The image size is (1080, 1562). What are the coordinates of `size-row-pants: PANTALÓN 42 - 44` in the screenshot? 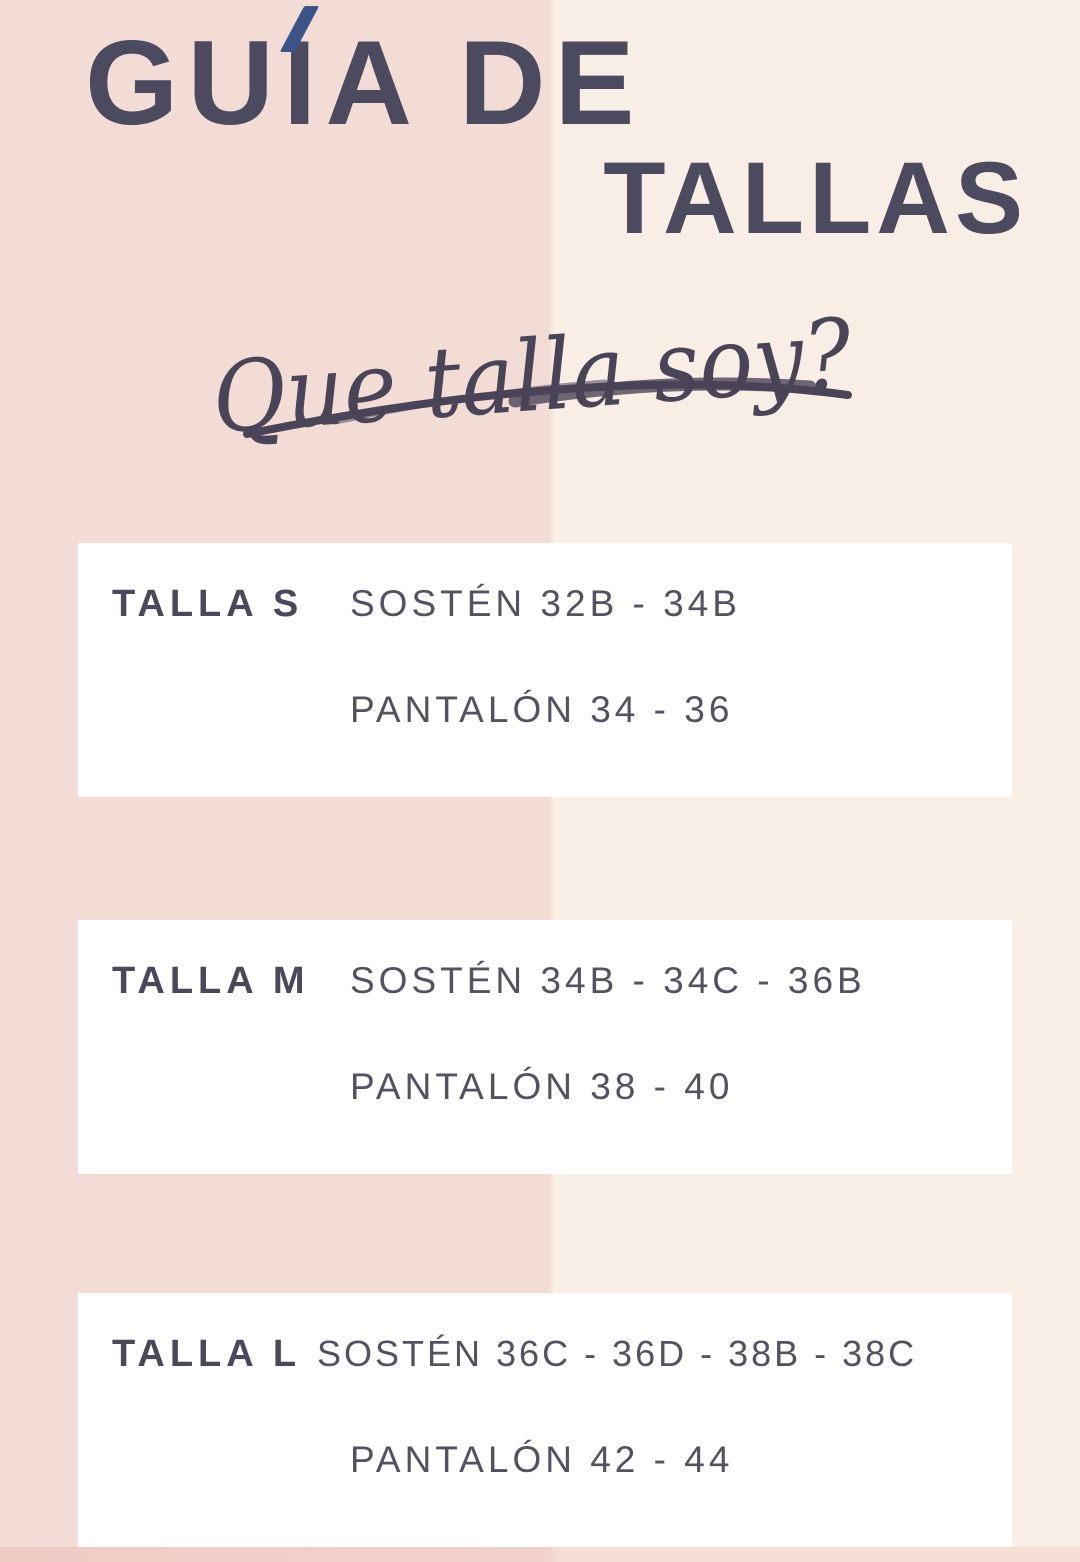 It's located at (541, 1460).